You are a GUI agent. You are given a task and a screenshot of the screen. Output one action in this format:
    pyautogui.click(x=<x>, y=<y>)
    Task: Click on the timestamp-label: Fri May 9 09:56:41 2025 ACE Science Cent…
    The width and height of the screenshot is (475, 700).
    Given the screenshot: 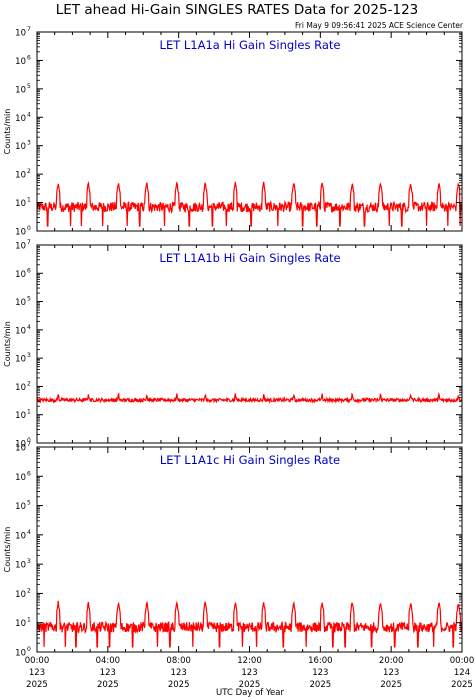 What is the action you would take?
    pyautogui.click(x=379, y=25)
    